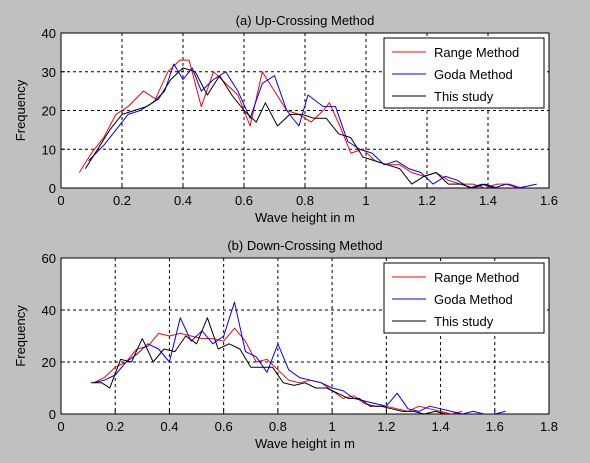 Image resolution: width=590 pixels, height=463 pixels. I want to click on chart-title: (b) Down-Crossing Method, so click(304, 245).